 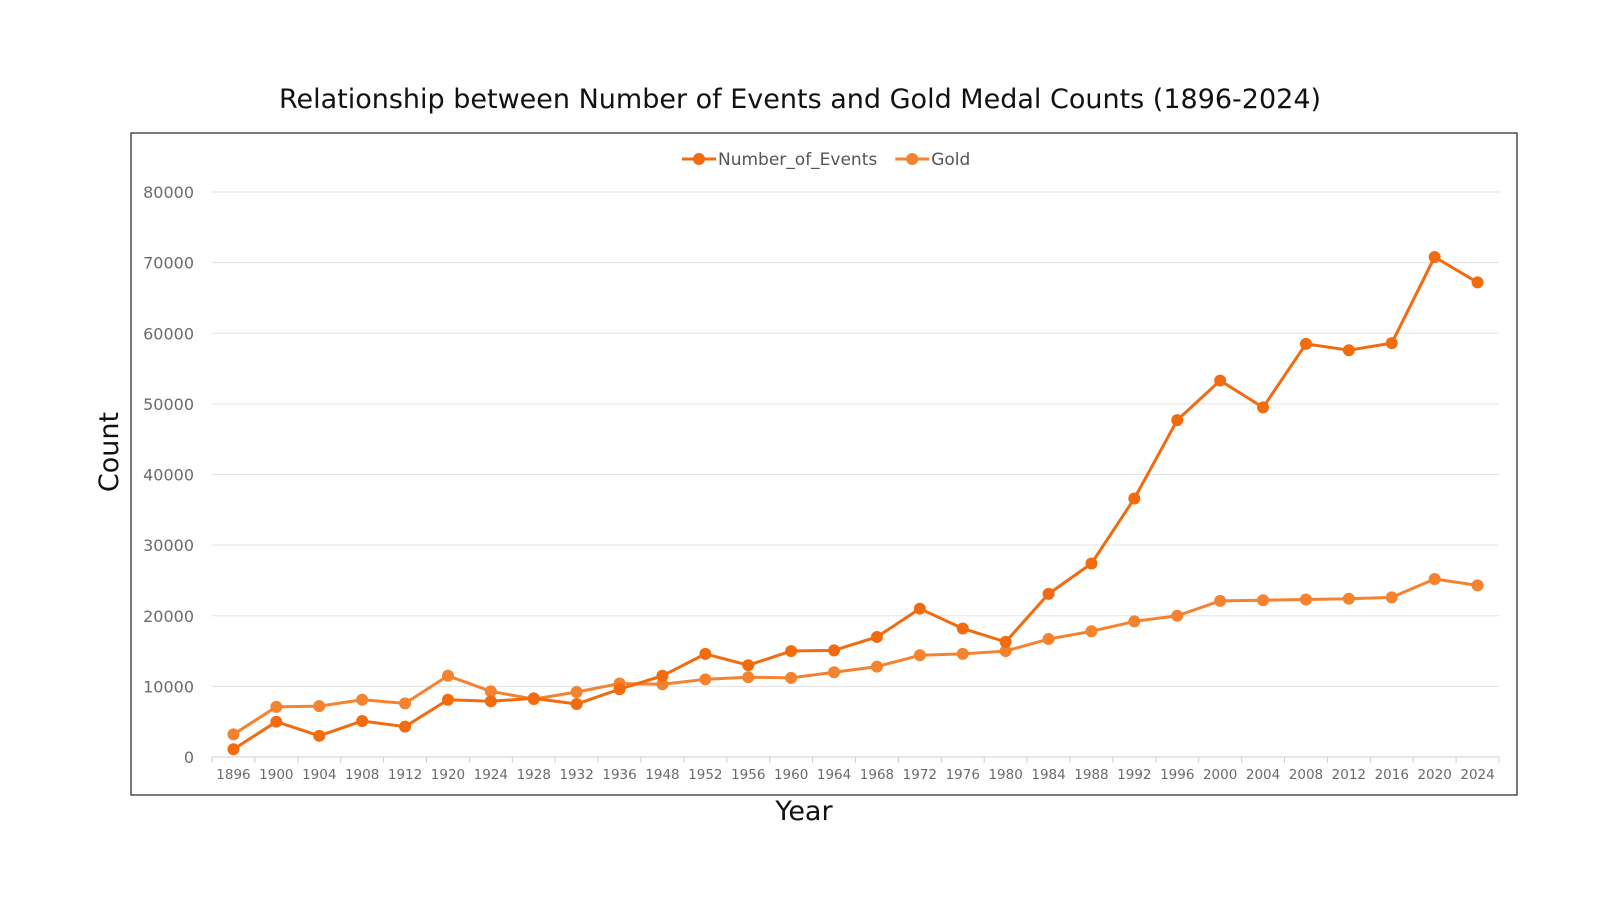 What do you see at coordinates (912, 159) in the screenshot?
I see `legend-marker` at bounding box center [912, 159].